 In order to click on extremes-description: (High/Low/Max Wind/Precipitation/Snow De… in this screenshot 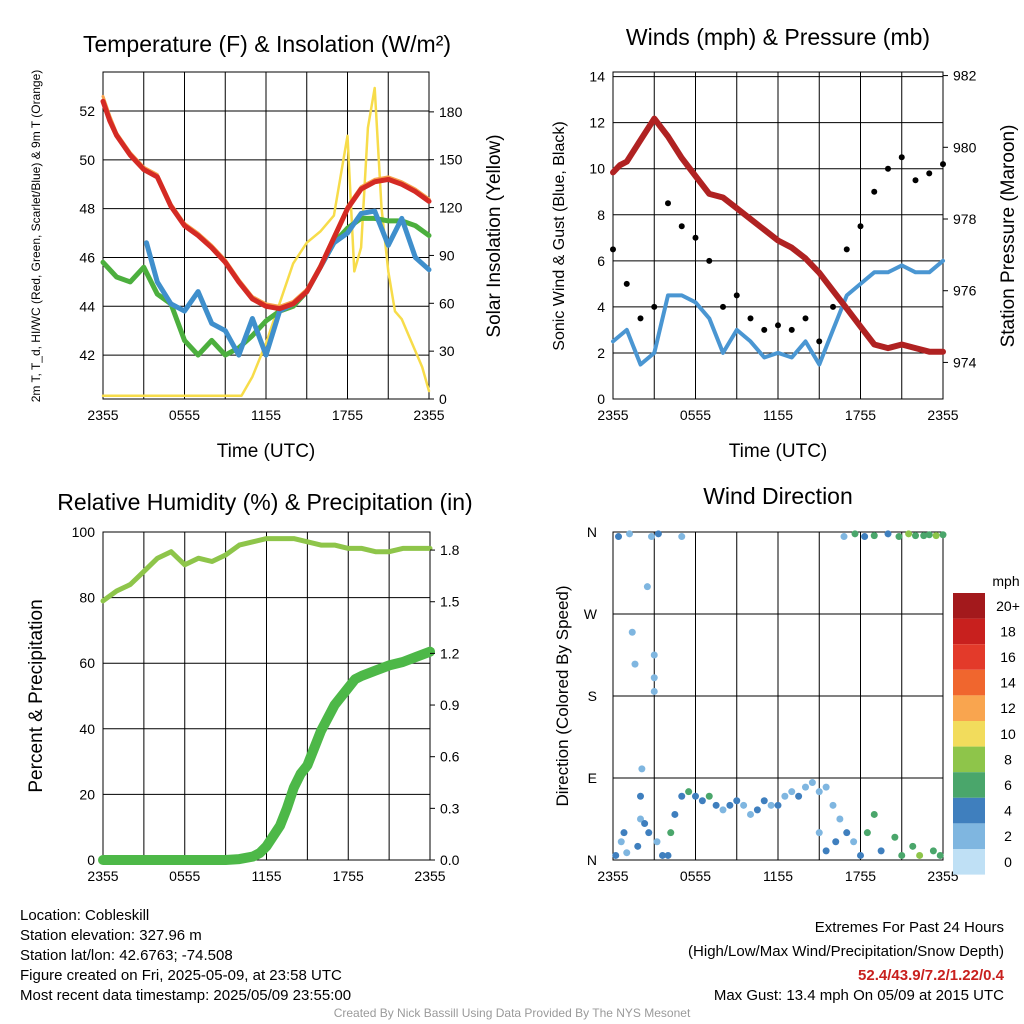, I will do `click(846, 951)`.